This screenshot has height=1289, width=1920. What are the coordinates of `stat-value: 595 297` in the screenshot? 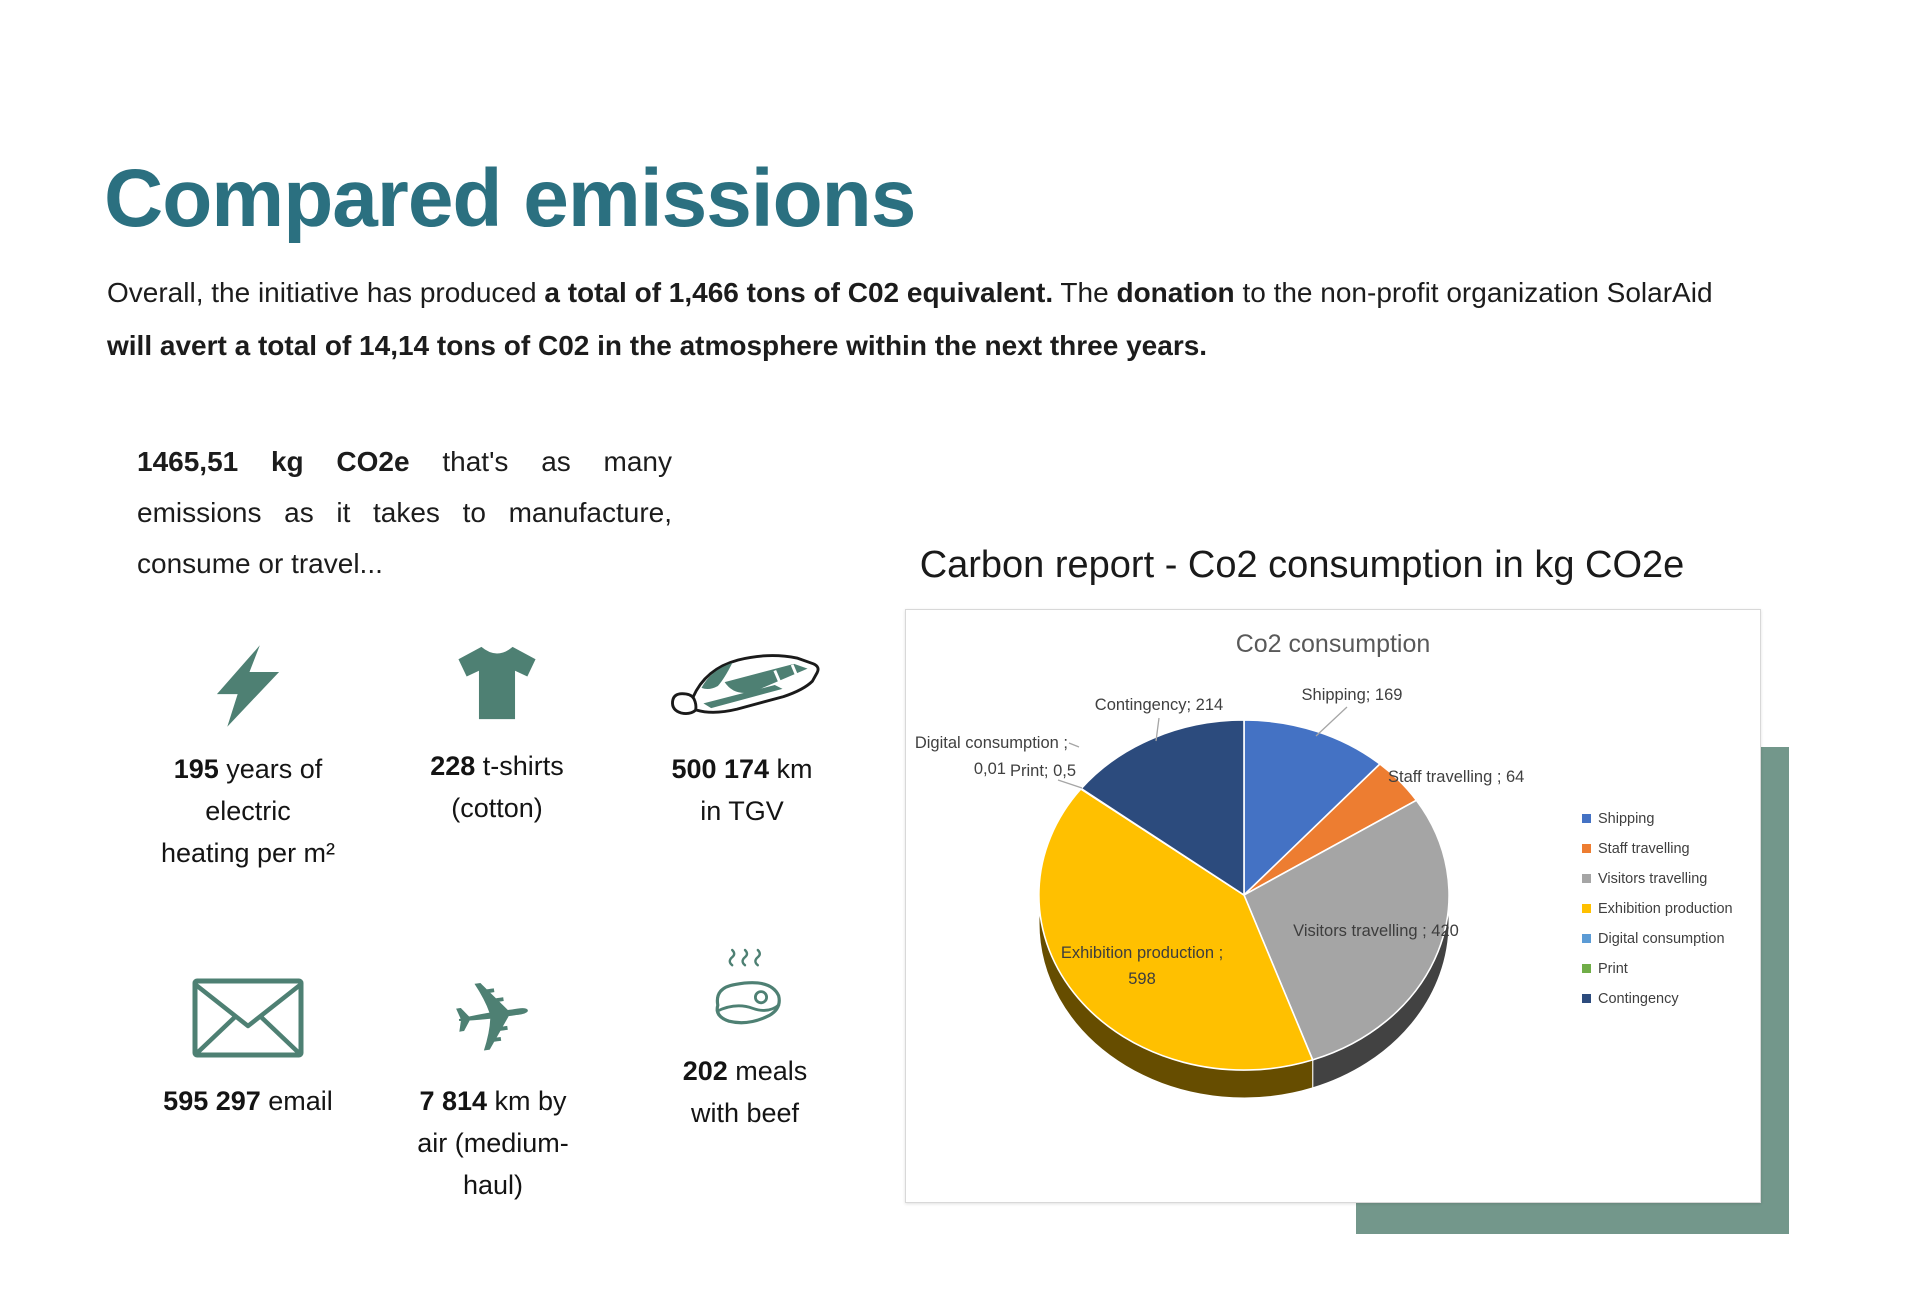 It's located at (212, 1101).